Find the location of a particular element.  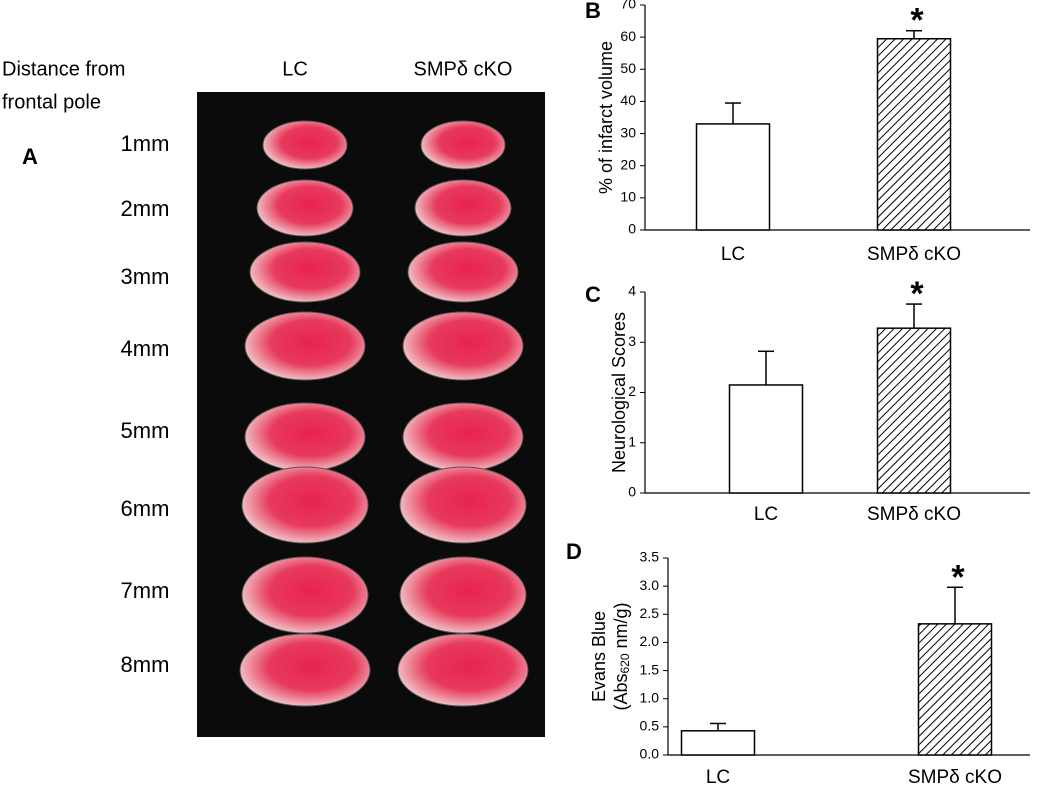

y-tick-label: 0.5 is located at coordinates (650, 726).